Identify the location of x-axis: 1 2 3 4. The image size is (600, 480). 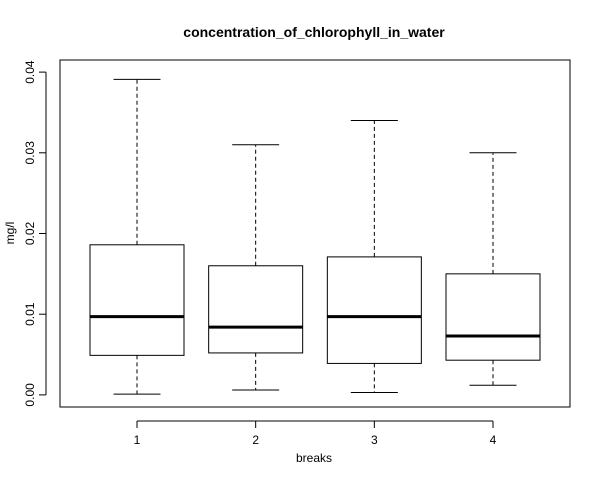
(315, 433).